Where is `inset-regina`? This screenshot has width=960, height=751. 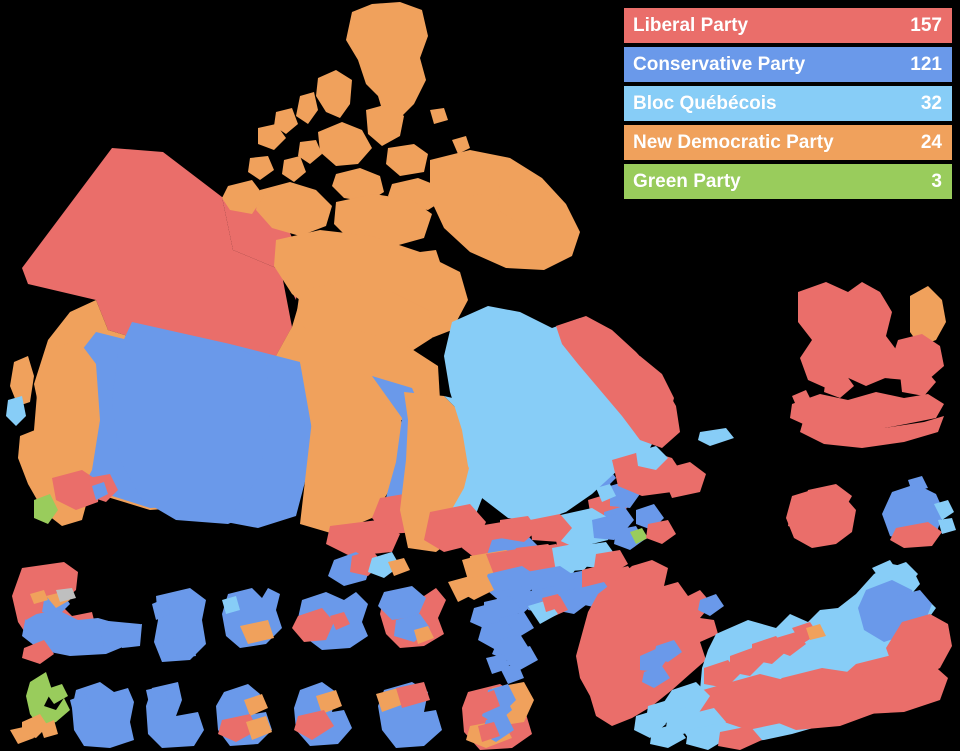 inset-regina is located at coordinates (412, 617).